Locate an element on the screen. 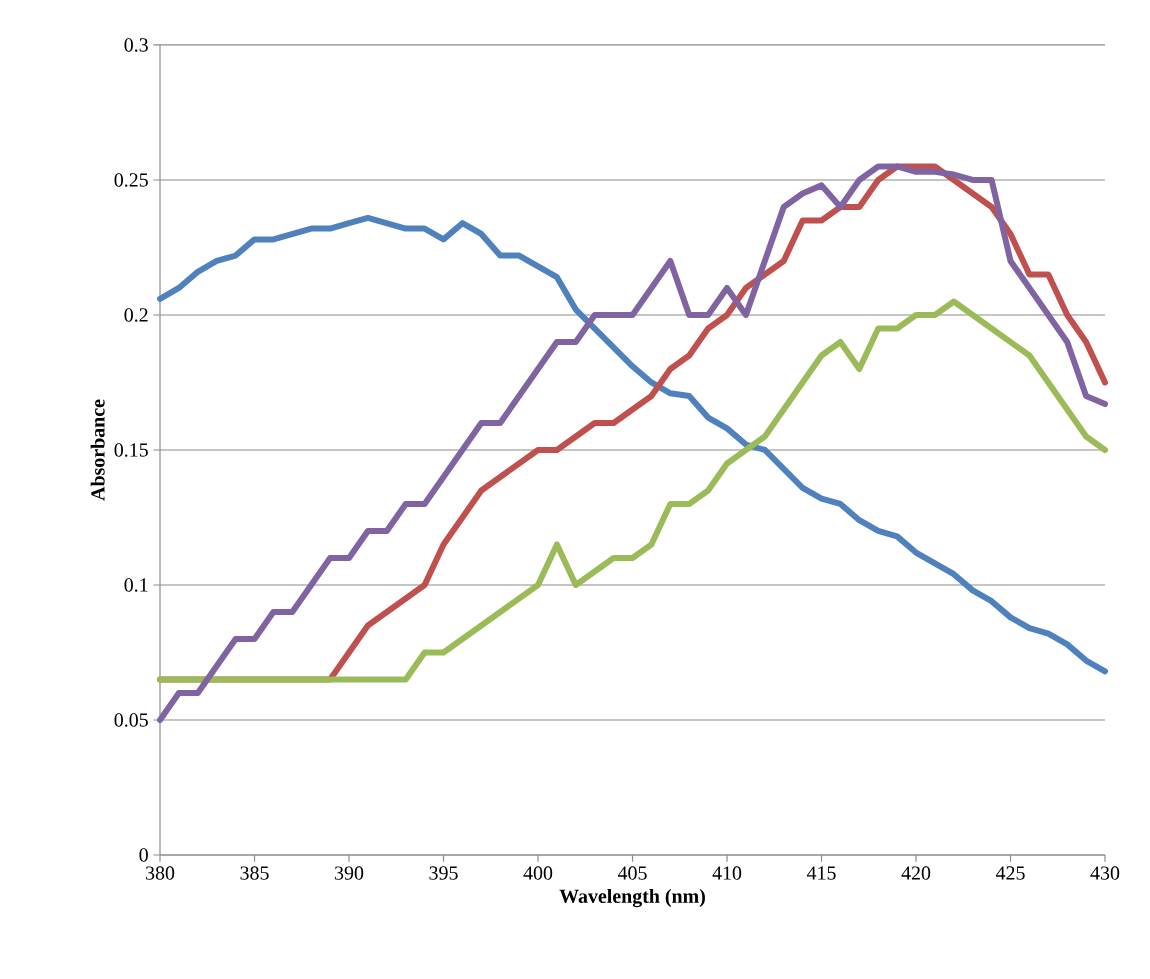  y-tick-label: 0.05 is located at coordinates (131, 720).